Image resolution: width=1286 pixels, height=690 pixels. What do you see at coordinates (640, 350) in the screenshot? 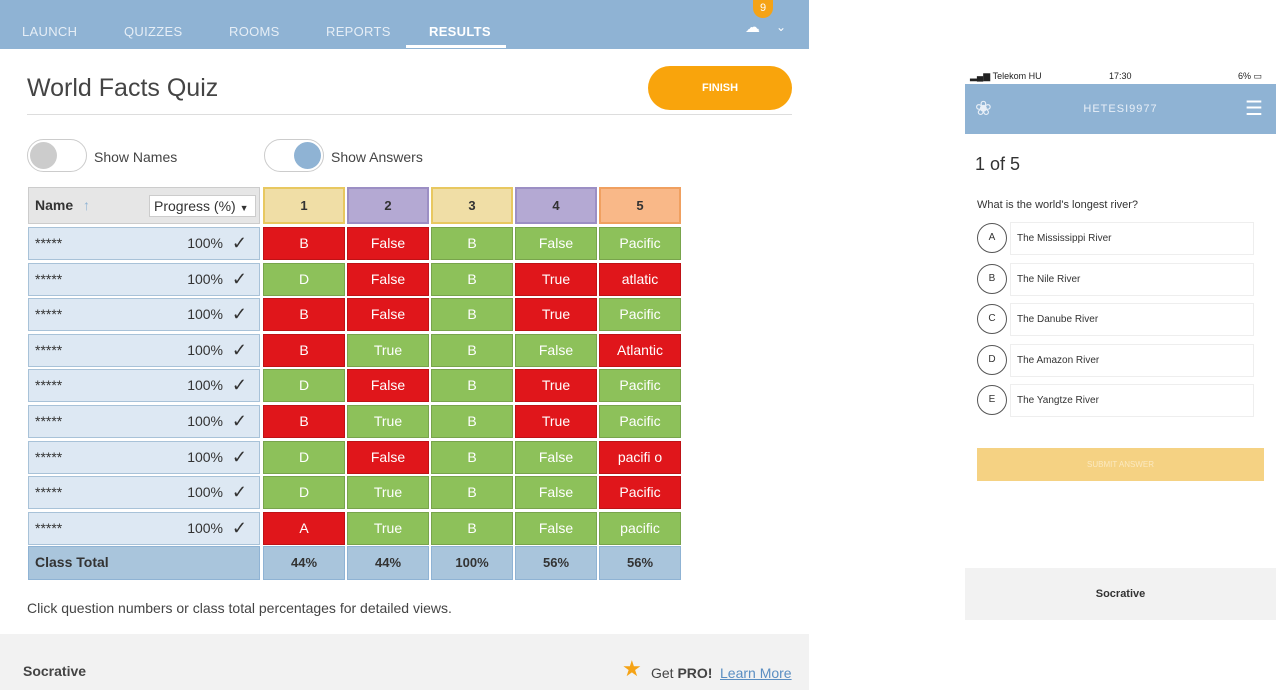
I see `answer-cell: Atlantic` at bounding box center [640, 350].